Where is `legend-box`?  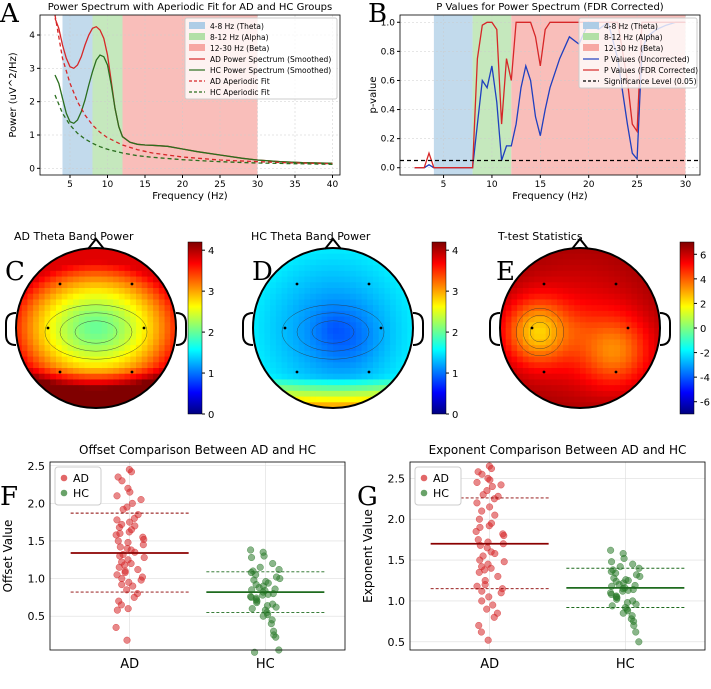
legend-box is located at coordinates (638, 53).